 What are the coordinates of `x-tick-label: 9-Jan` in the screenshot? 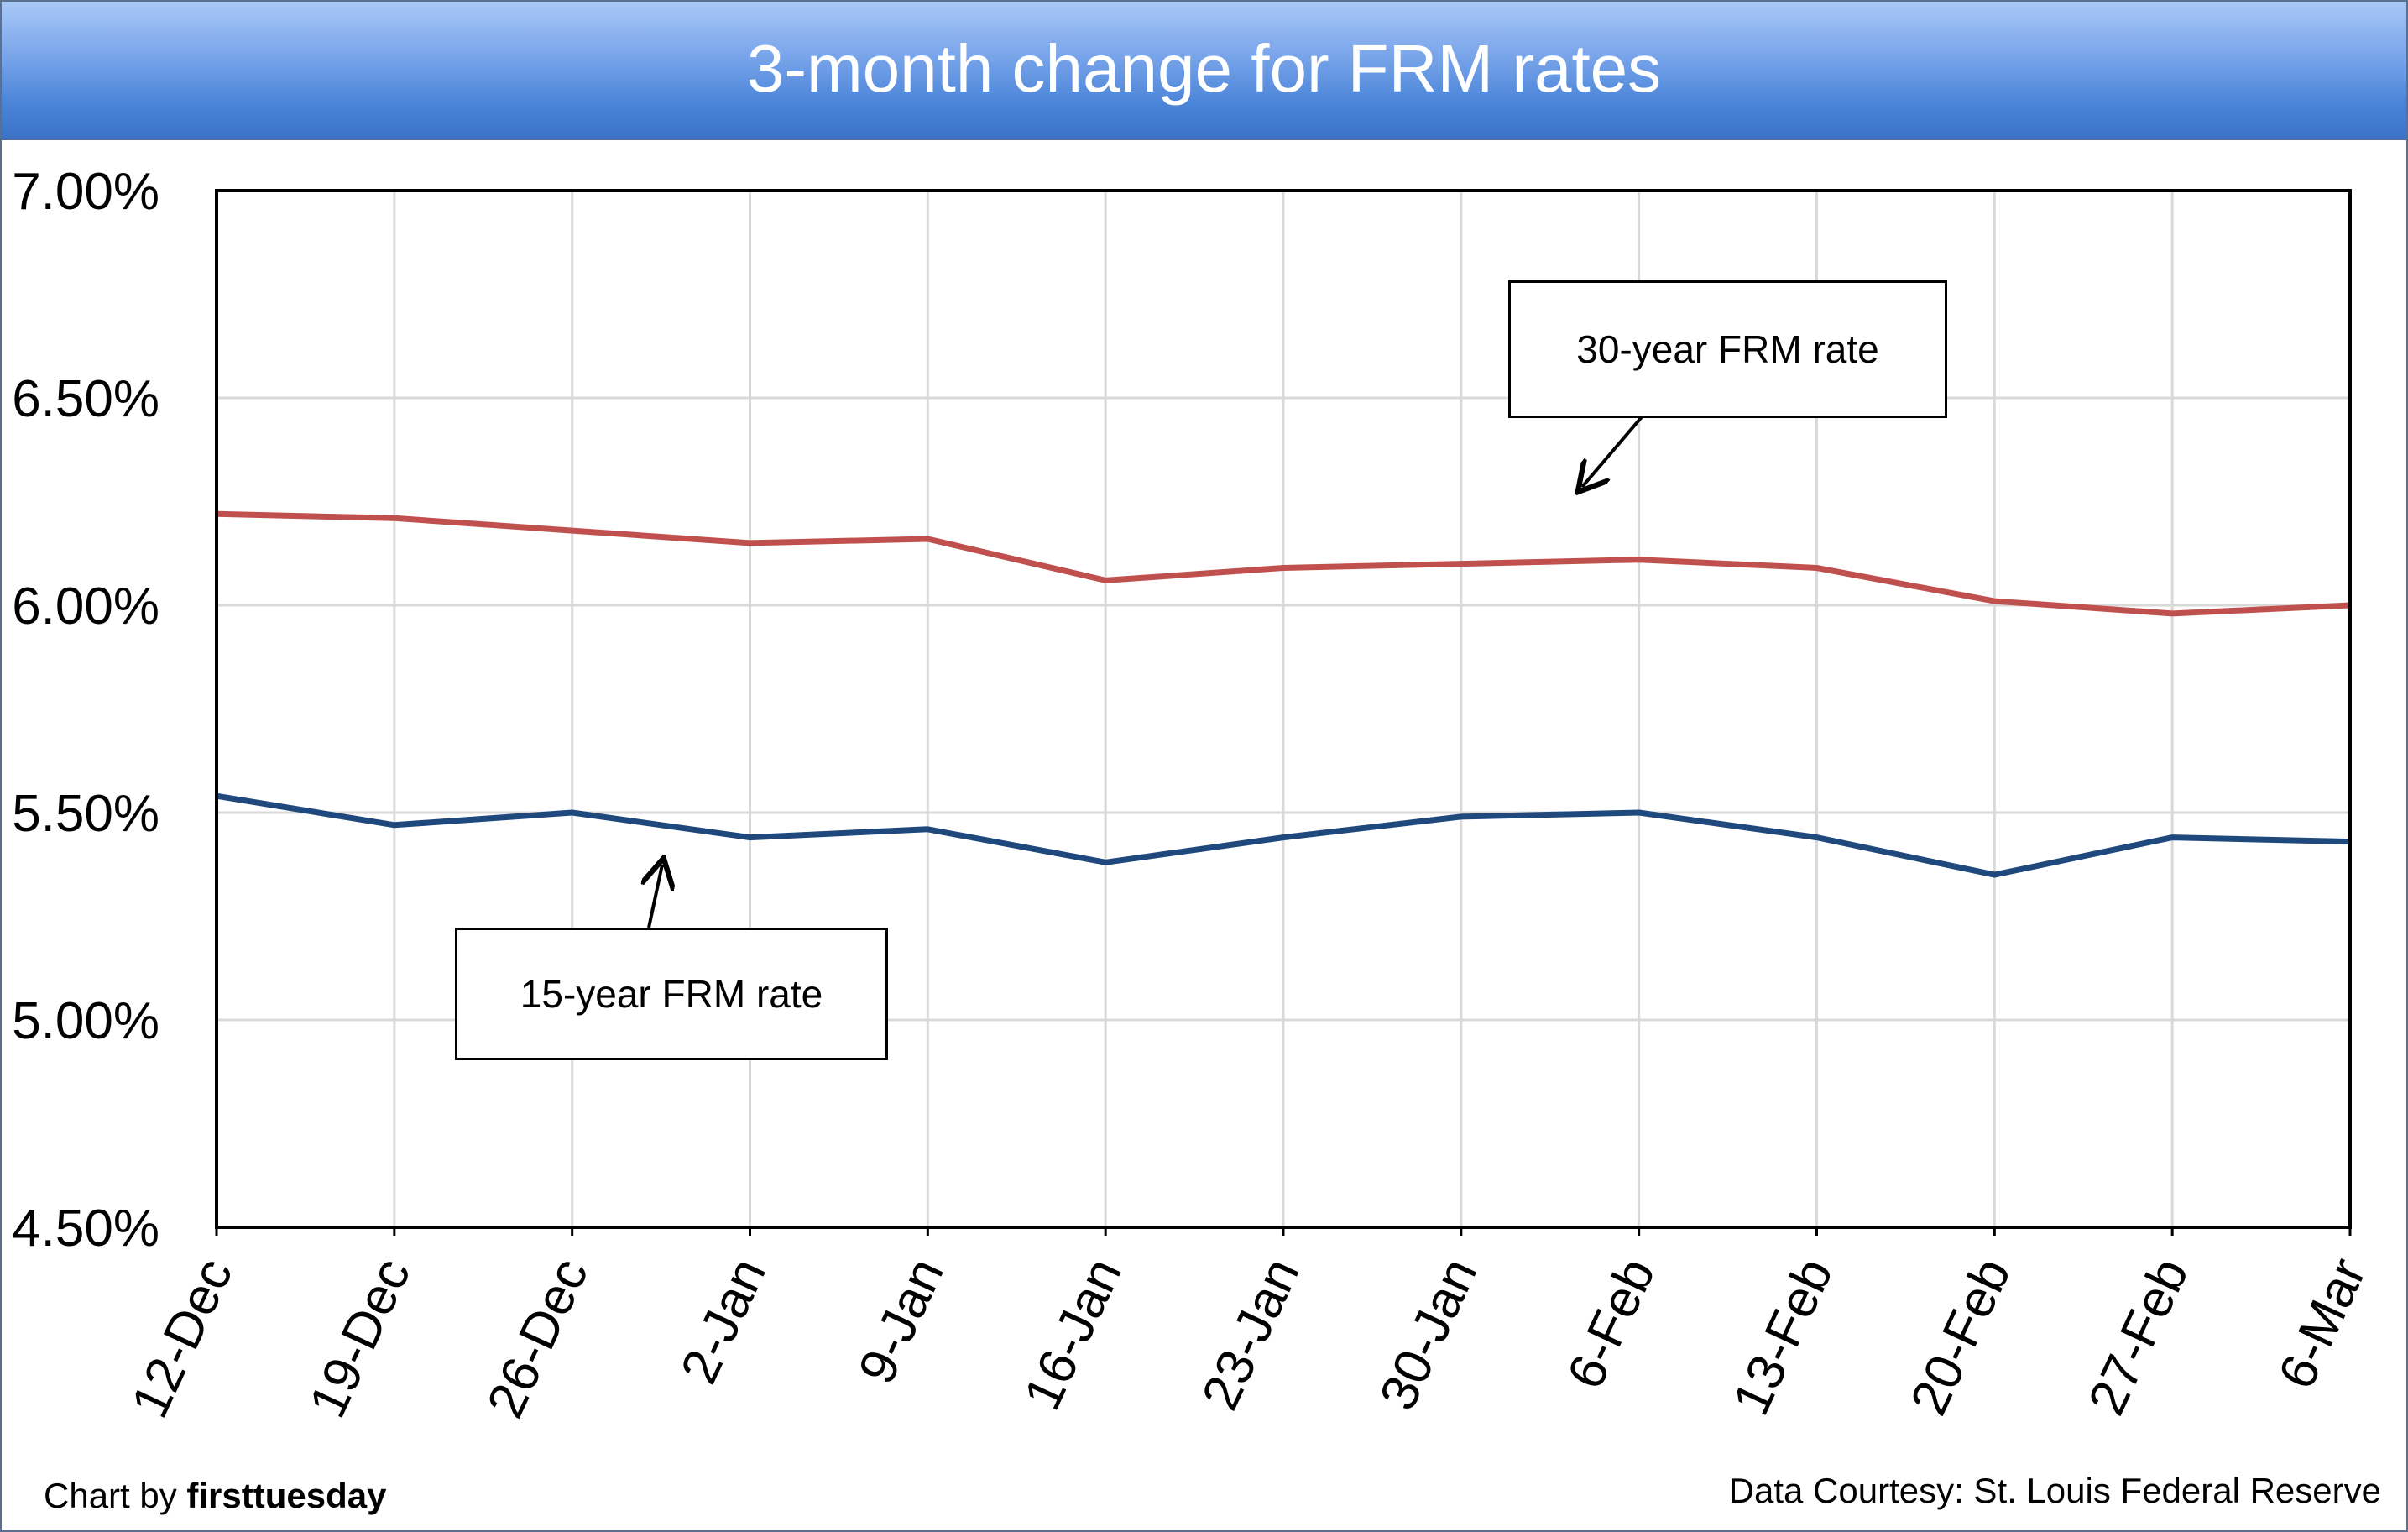 It's located at (901, 1321).